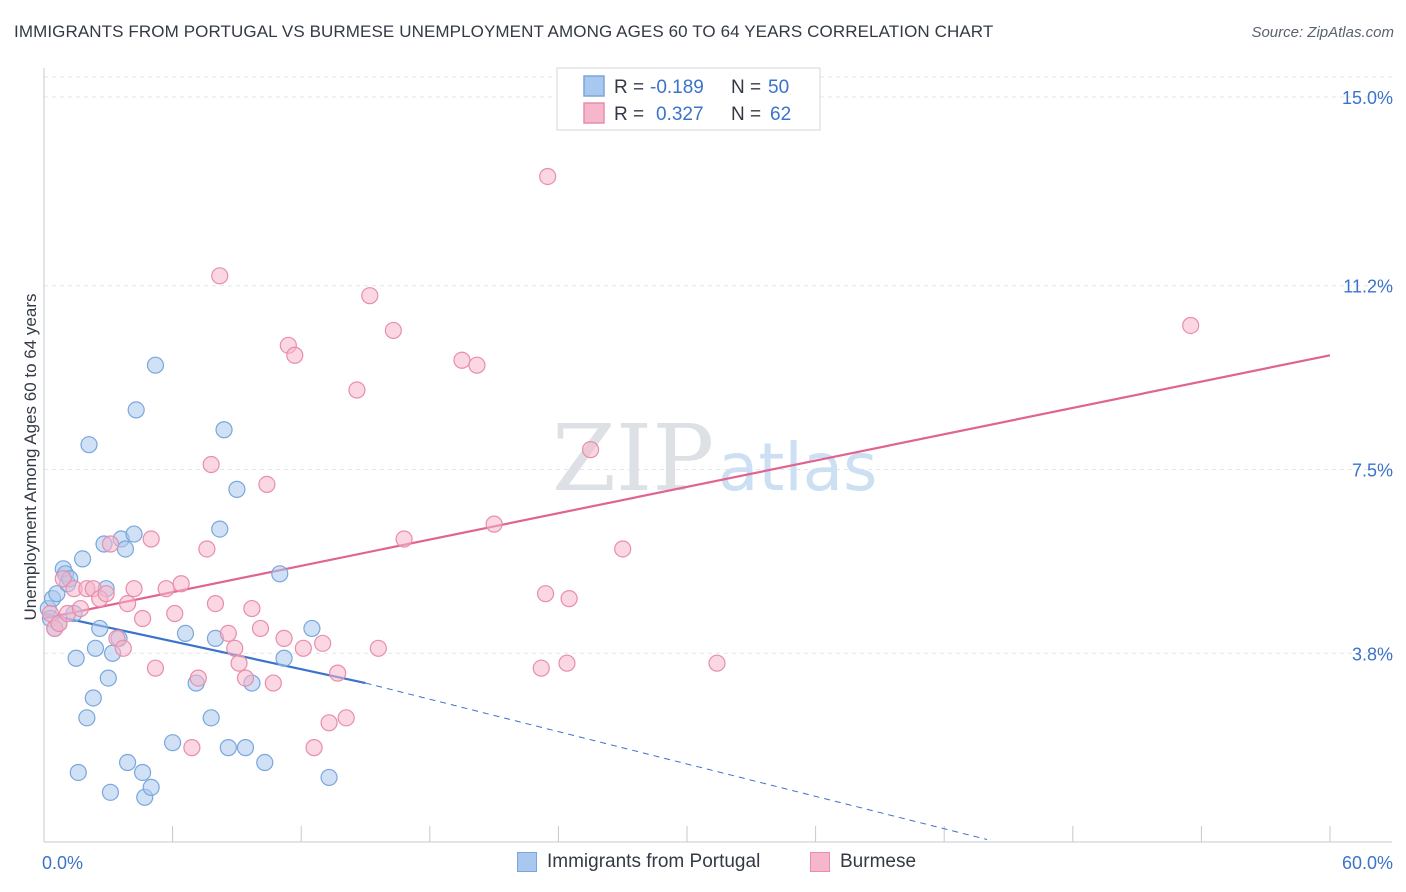  I want to click on legend-swatch-portugal, so click(527, 862).